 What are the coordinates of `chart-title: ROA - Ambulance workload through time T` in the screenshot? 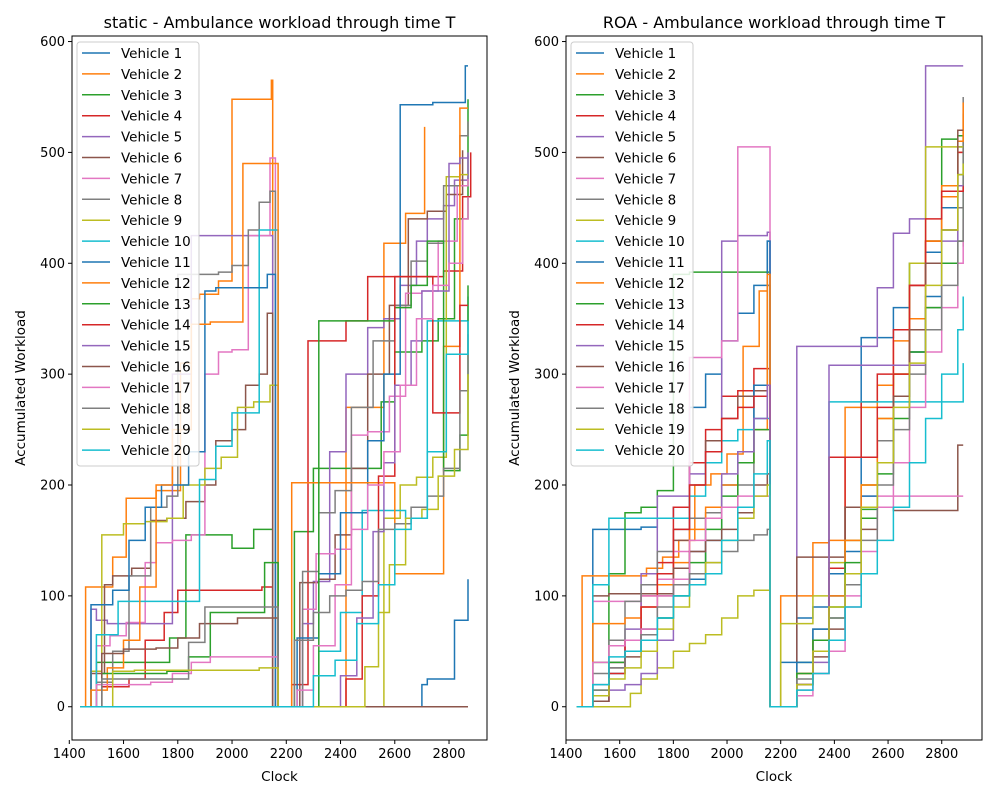 It's located at (774, 22).